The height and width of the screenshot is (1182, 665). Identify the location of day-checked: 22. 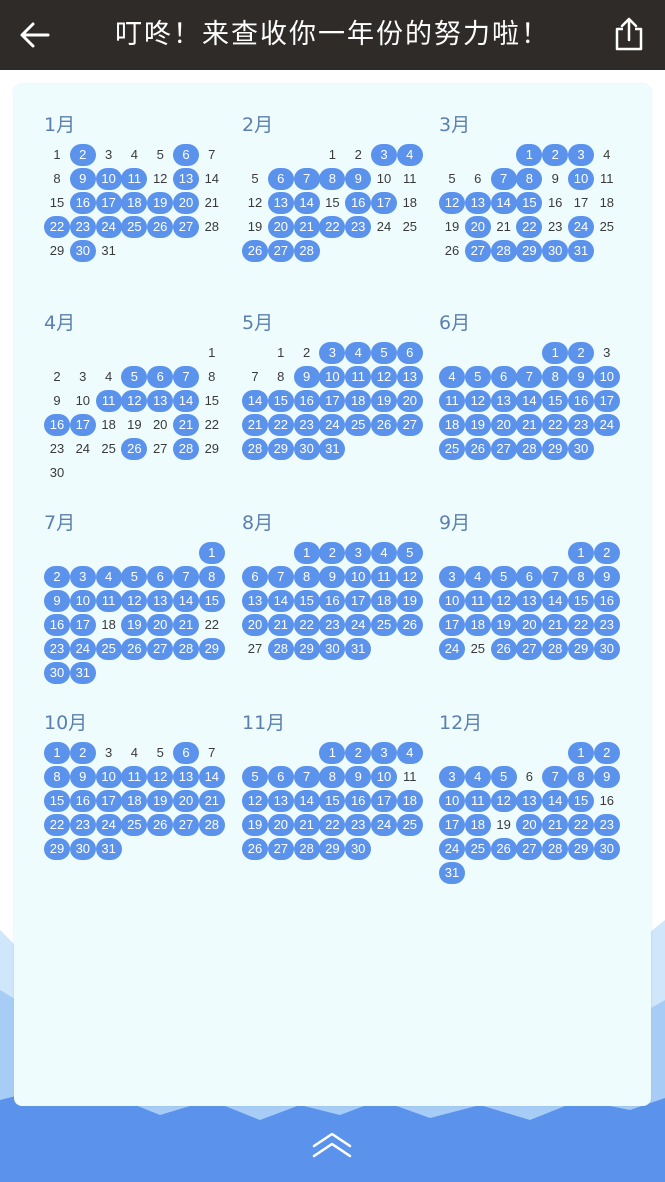
(529, 227).